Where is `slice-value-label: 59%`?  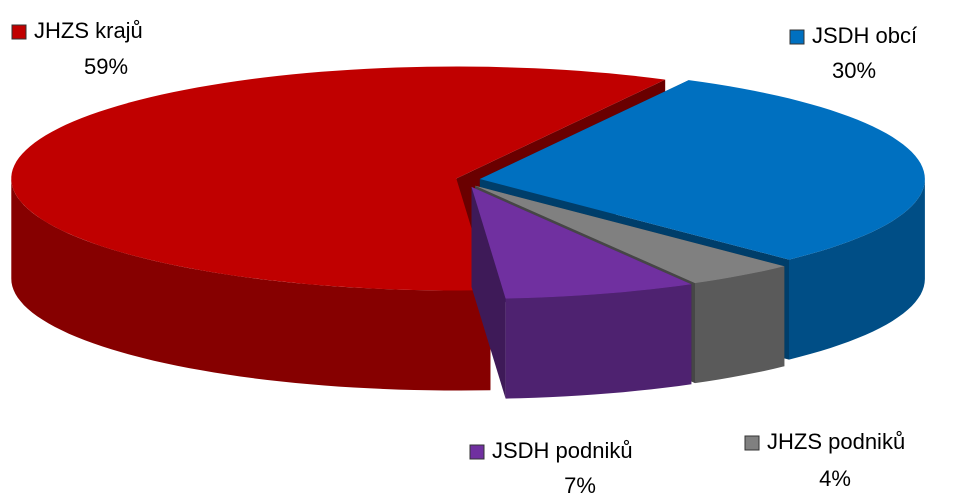 slice-value-label: 59% is located at coordinates (106, 66).